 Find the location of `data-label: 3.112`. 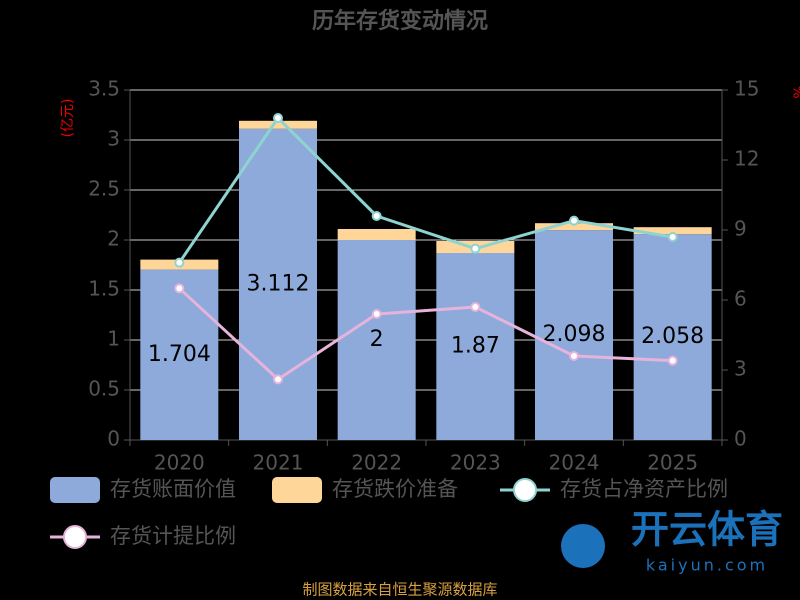

data-label: 3.112 is located at coordinates (278, 283).